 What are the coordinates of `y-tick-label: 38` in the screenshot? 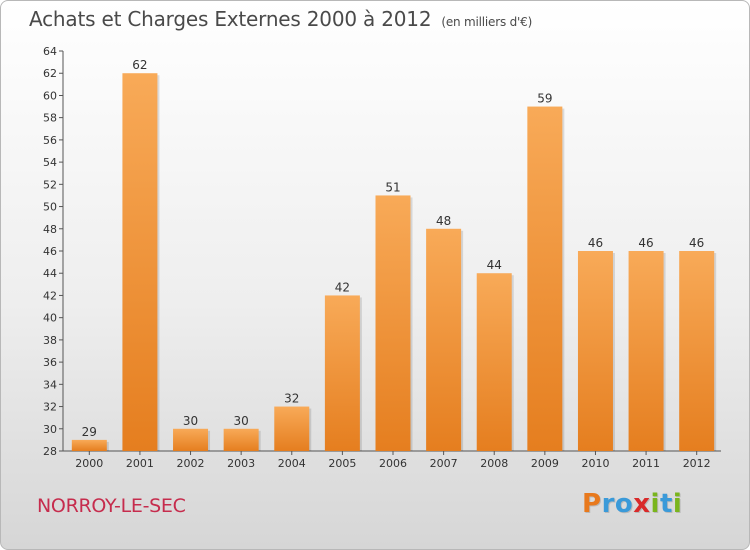 It's located at (50, 340).